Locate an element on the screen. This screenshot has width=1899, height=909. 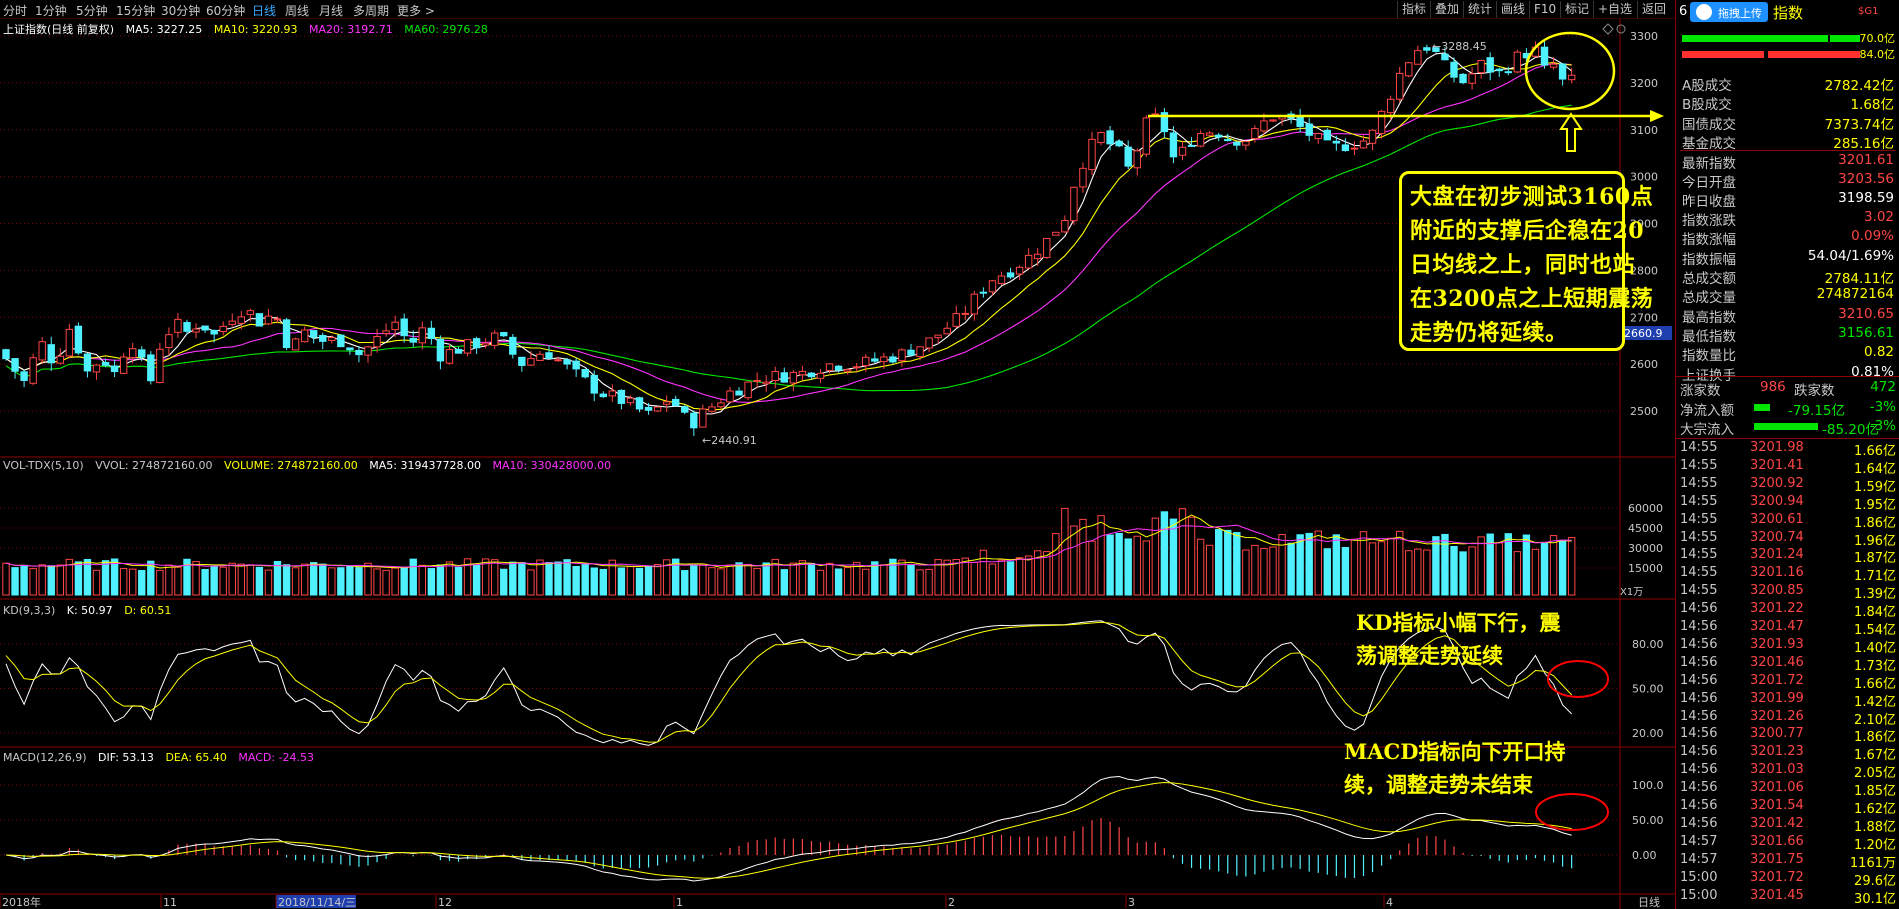
tick-row: 14:56 3201.03 2.05亿 is located at coordinates (1787, 771).